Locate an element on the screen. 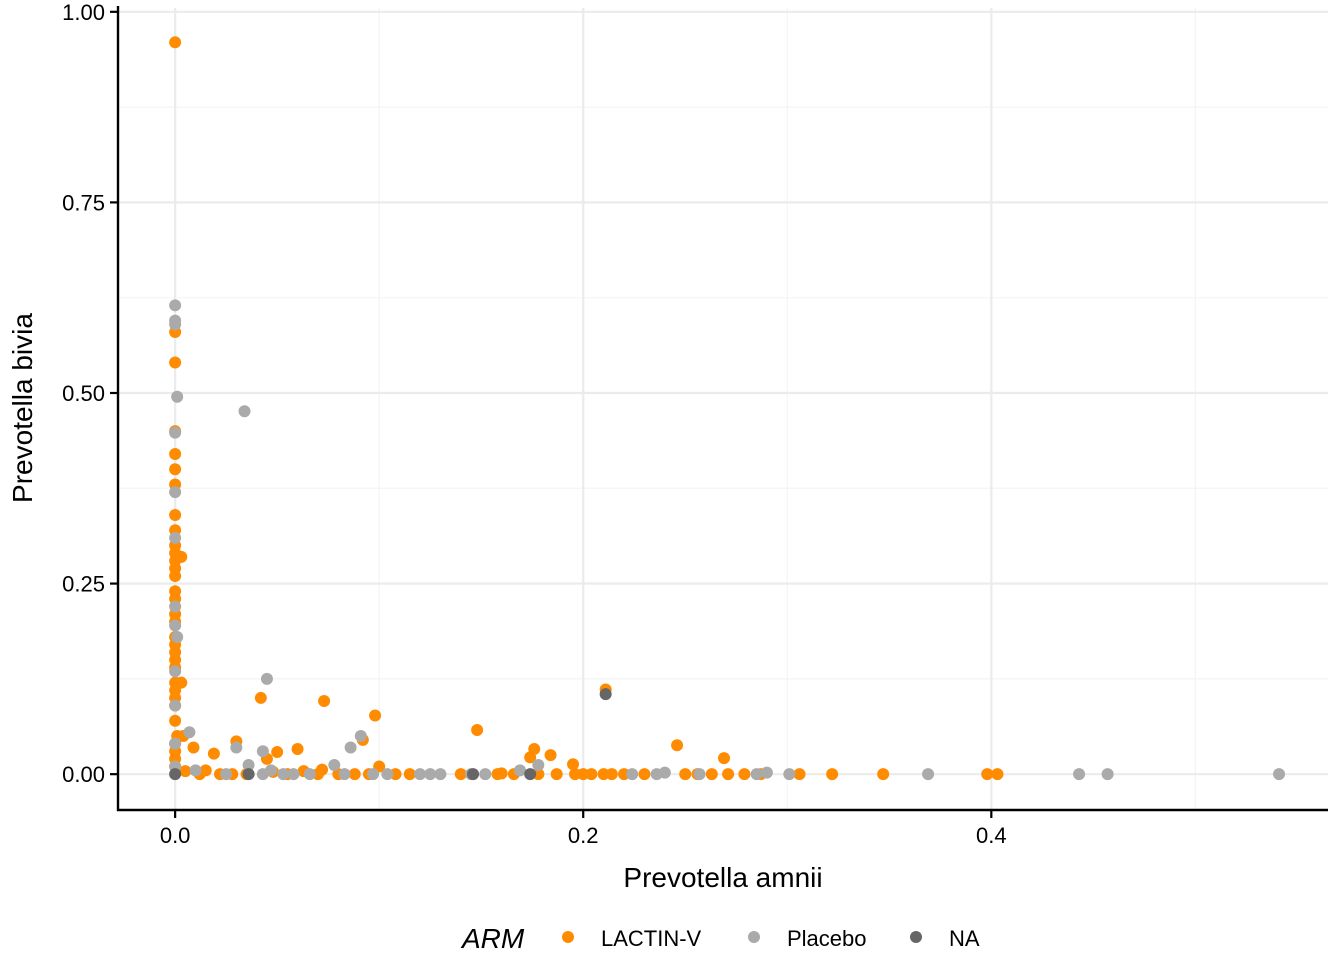 The height and width of the screenshot is (960, 1344). legend-title: ARM is located at coordinates (492, 938).